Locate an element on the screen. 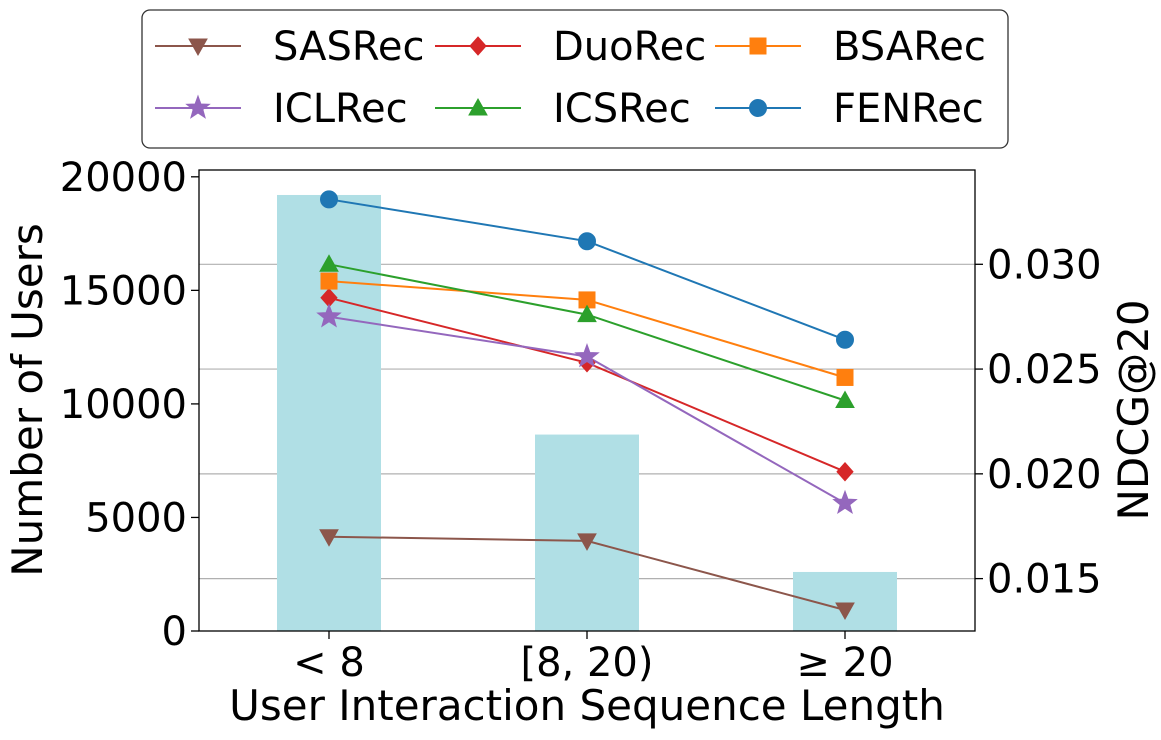 This screenshot has height=740, width=1161. x-axis: < 8 [8, 20) ≥ 20 is located at coordinates (593, 658).